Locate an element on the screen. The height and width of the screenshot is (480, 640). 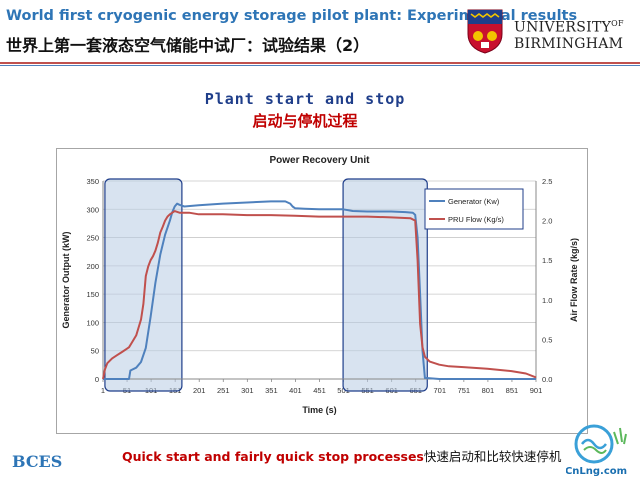
chart-title: Power Recovery Unit is located at coordinates (319, 160).